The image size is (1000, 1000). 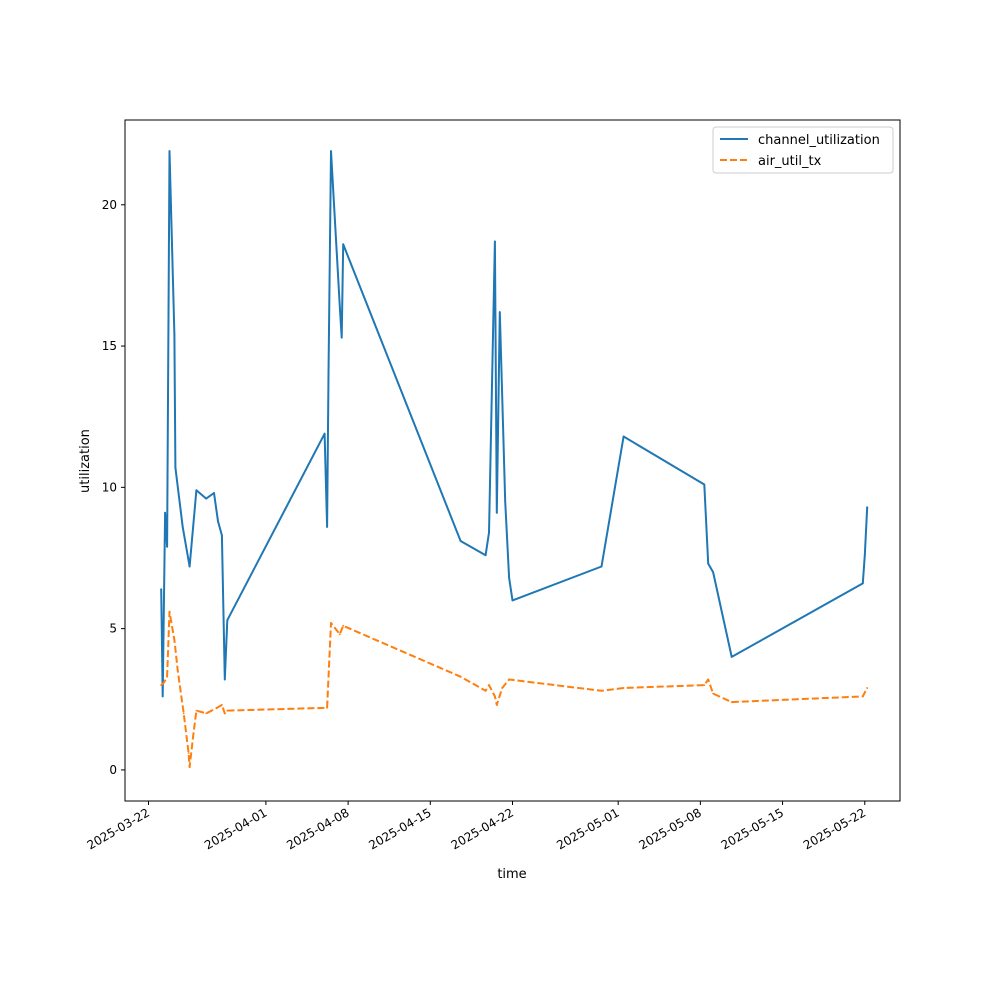 I want to click on y-tick-label: 5, so click(x=113, y=629).